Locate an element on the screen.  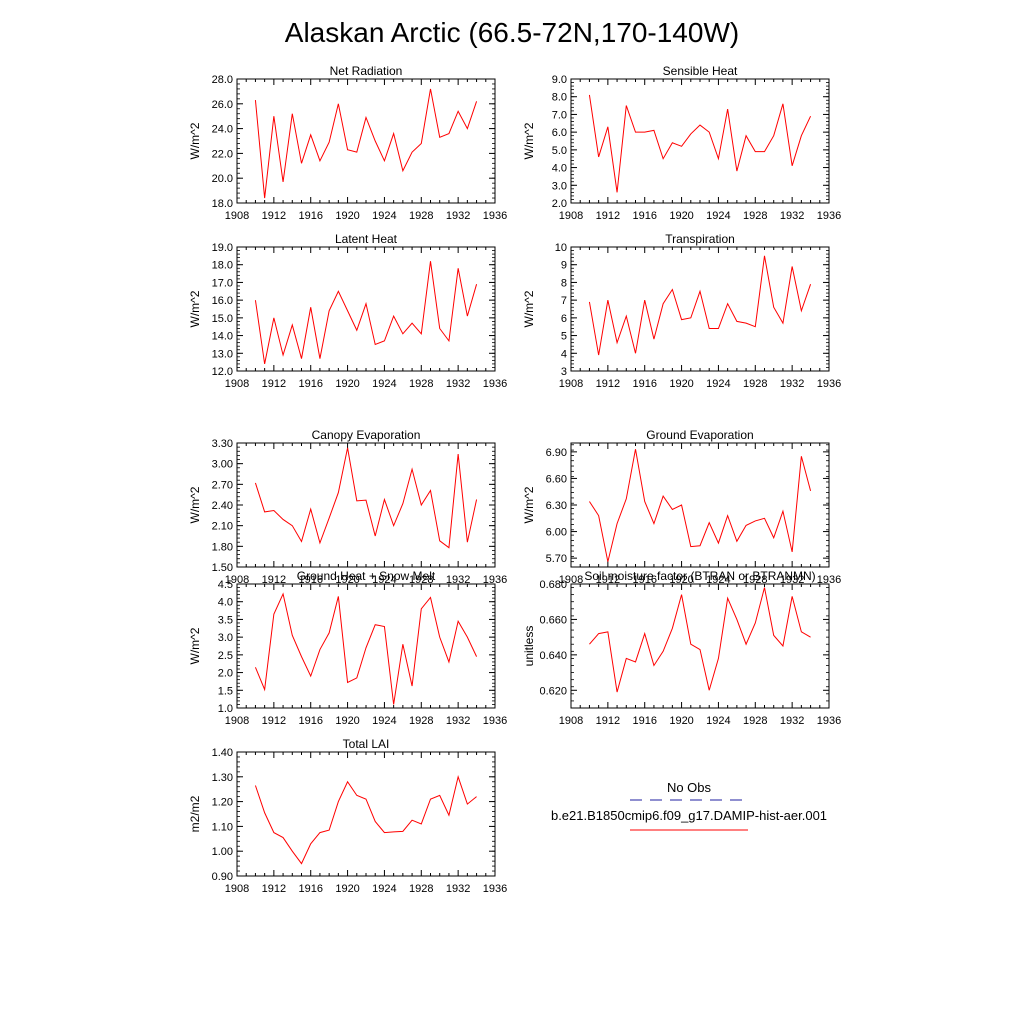
y-tick-label: 6 is located at coordinates (564, 319).